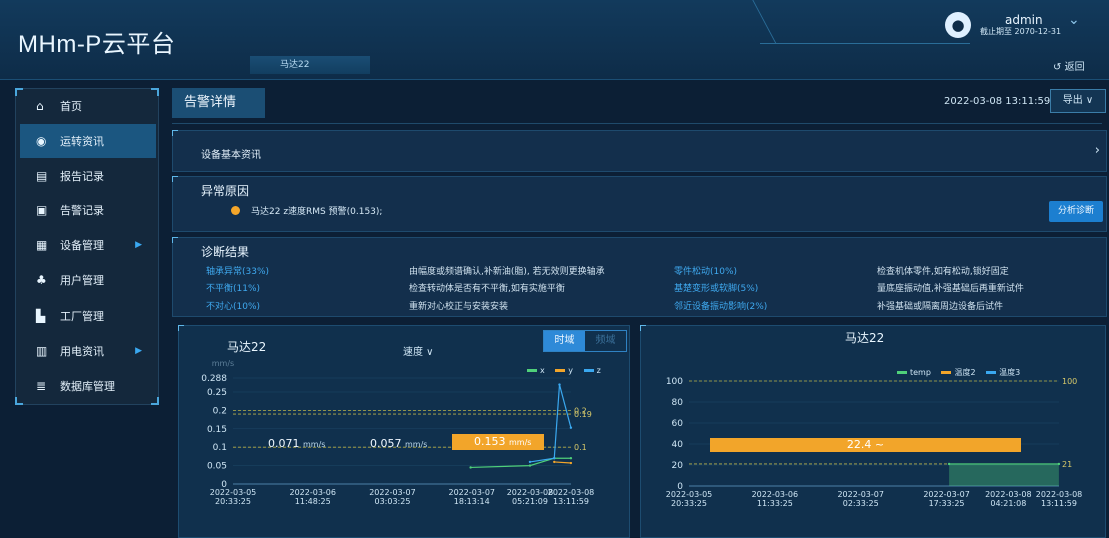 The image size is (1109, 538). Describe the element at coordinates (605, 340) in the screenshot. I see `tab-frequency-domain: 频域` at that location.